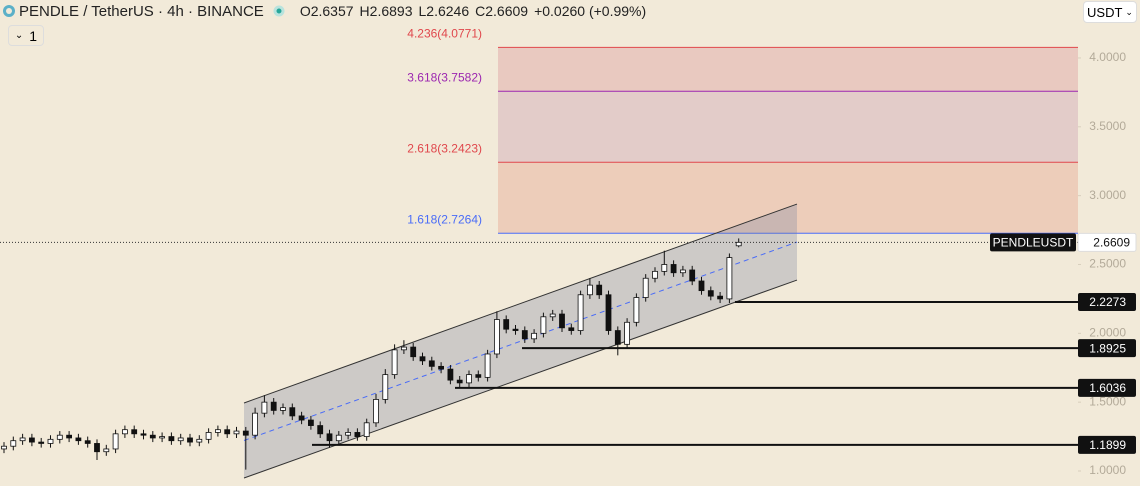 The height and width of the screenshot is (486, 1140). What do you see at coordinates (590, 11) in the screenshot?
I see `price-change: +0.0260 (+0.99%)` at bounding box center [590, 11].